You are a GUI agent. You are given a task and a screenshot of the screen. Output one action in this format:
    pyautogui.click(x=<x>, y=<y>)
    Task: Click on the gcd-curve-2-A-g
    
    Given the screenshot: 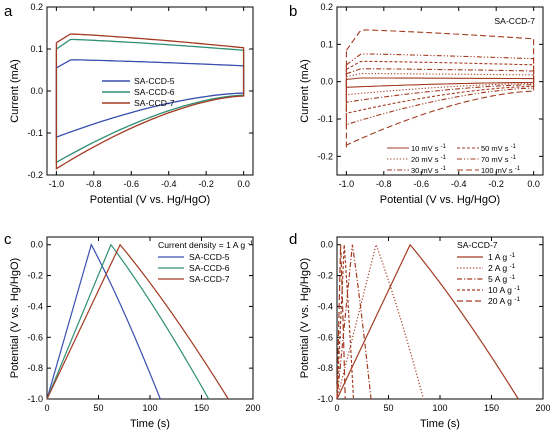 What is the action you would take?
    pyautogui.click(x=380, y=321)
    